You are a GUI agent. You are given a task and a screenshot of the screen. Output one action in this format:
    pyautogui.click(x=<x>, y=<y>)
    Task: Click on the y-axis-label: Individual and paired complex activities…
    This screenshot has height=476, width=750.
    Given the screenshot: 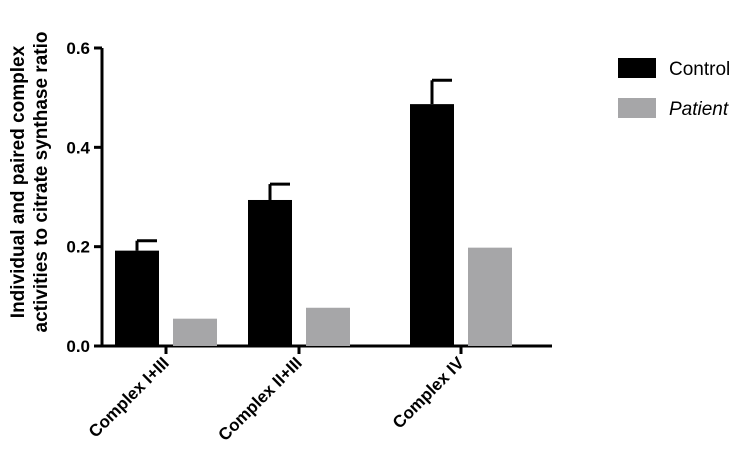 What is the action you would take?
    pyautogui.click(x=30, y=182)
    